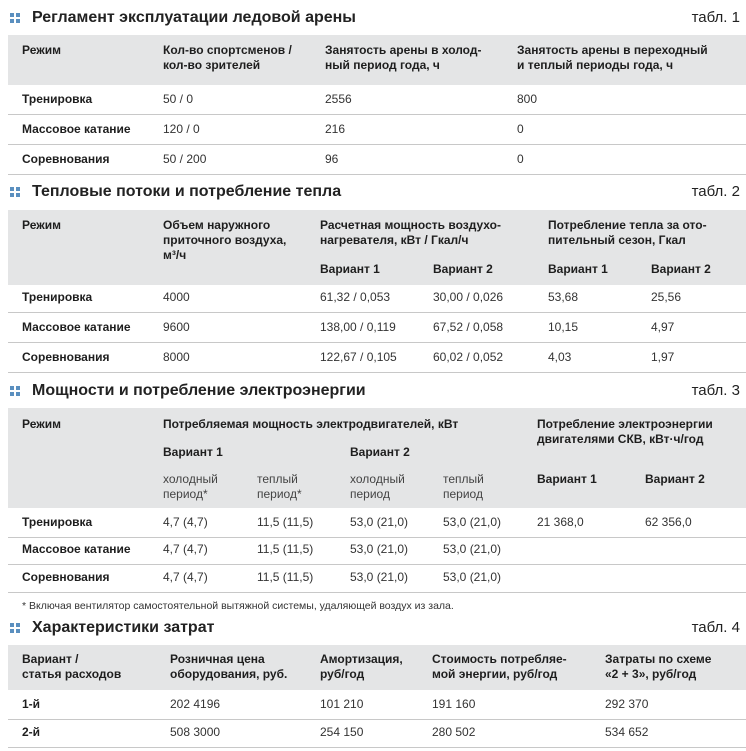 Image resolution: width=746 pixels, height=751 pixels. What do you see at coordinates (468, 327) in the screenshot?
I see `table-cell: 67,52 / 0,058` at bounding box center [468, 327].